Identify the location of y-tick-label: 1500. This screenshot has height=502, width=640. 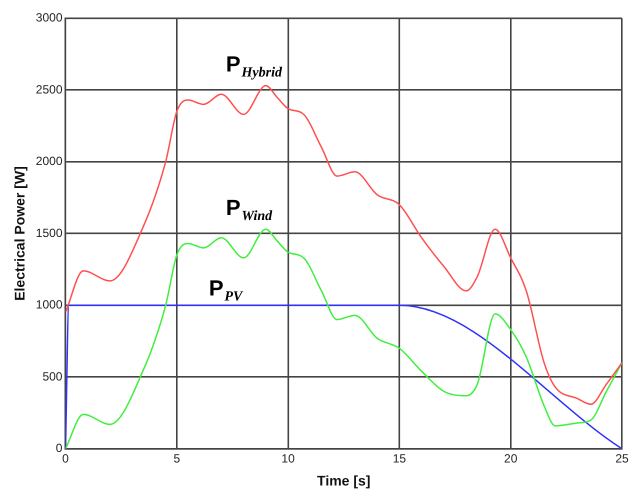
(49, 233).